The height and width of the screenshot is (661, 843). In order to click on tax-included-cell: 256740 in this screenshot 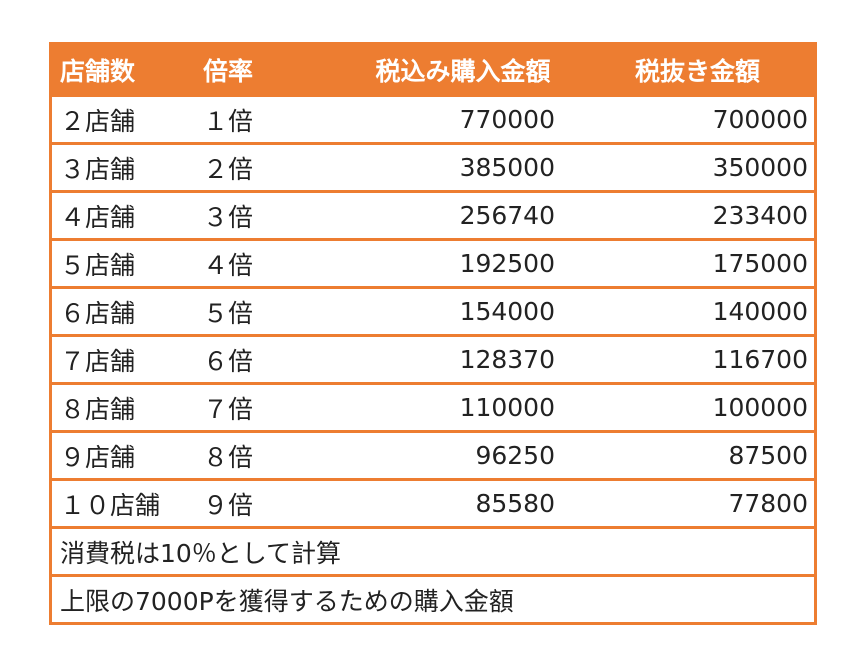, I will do `click(507, 215)`.